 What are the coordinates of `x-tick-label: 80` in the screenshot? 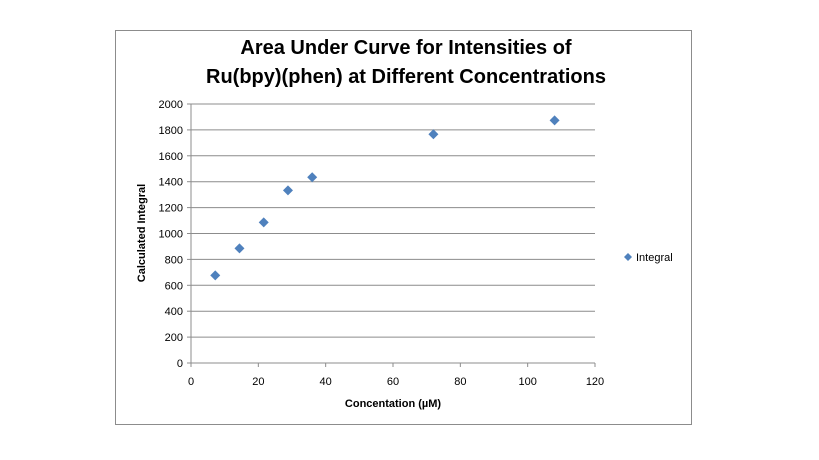 It's located at (460, 382).